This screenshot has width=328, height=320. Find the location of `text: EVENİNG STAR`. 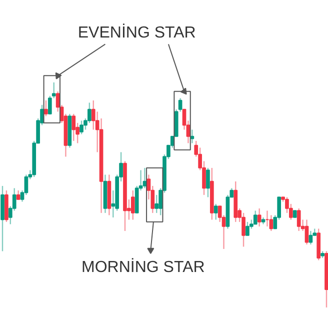

text: EVENİNG STAR is located at coordinates (137, 32).